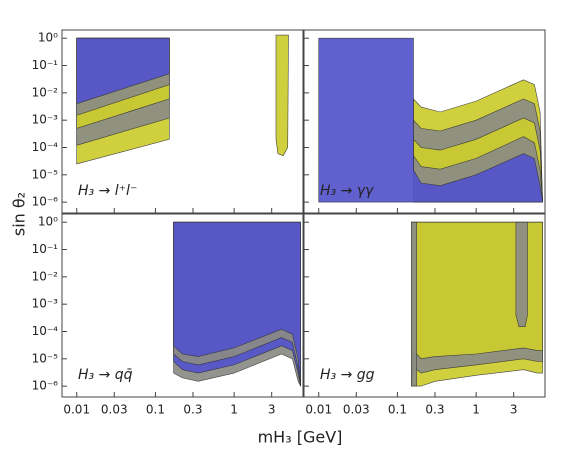 The width and height of the screenshot is (581, 452). What do you see at coordinates (105, 375) in the screenshot?
I see `panel-label: H₃ → qq̄` at bounding box center [105, 375].